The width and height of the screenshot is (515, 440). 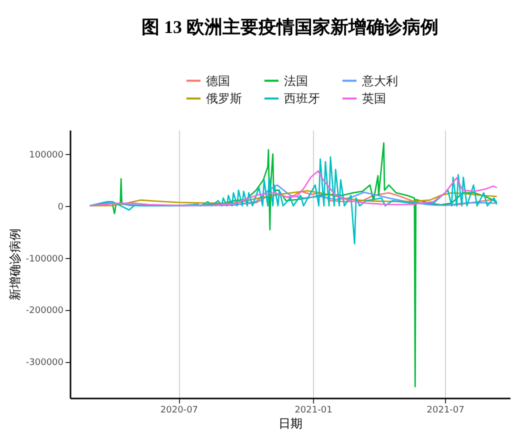 What do you see at coordinates (46, 155) in the screenshot?
I see `y-tick-label: 100000` at bounding box center [46, 155].